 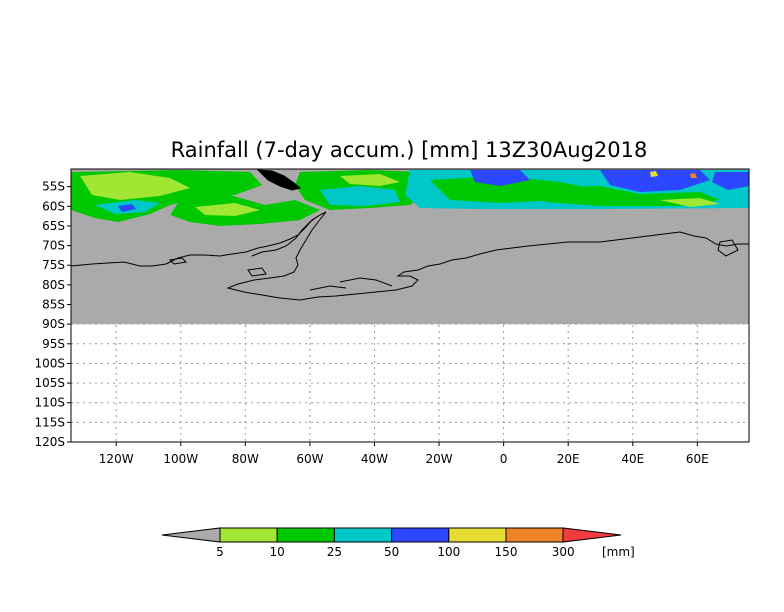 What do you see at coordinates (309, 459) in the screenshot?
I see `lon-tick-label: 60W` at bounding box center [309, 459].